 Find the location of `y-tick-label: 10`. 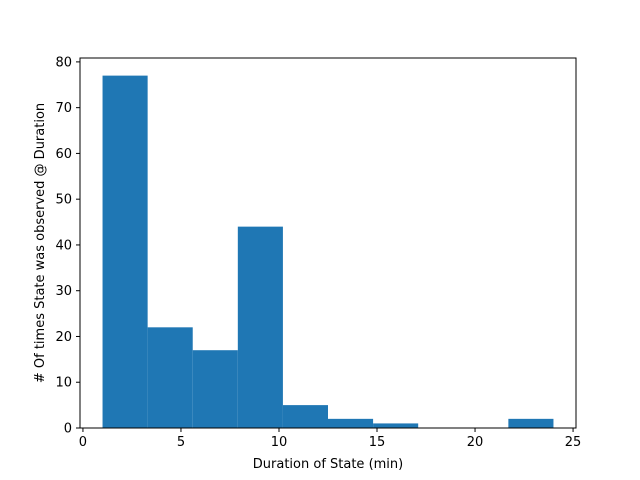

y-tick-label: 10 is located at coordinates (63, 383).